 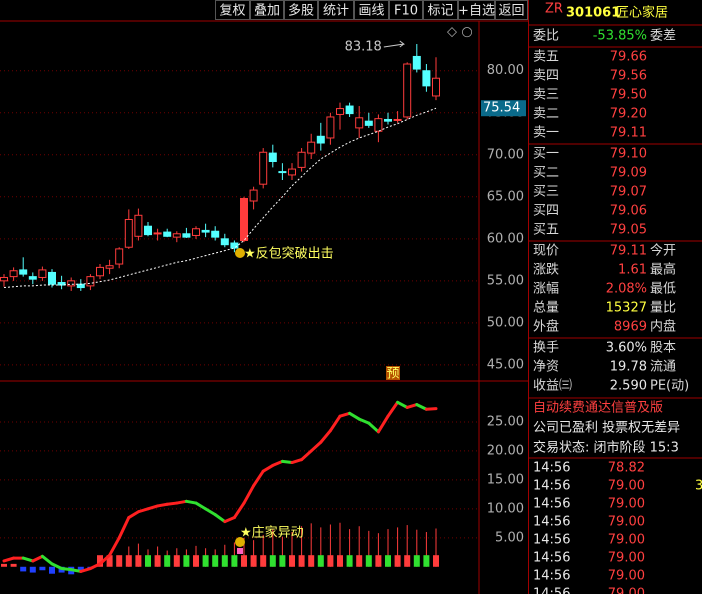 What do you see at coordinates (466, 32) in the screenshot?
I see `icon-circle: ○` at bounding box center [466, 32].